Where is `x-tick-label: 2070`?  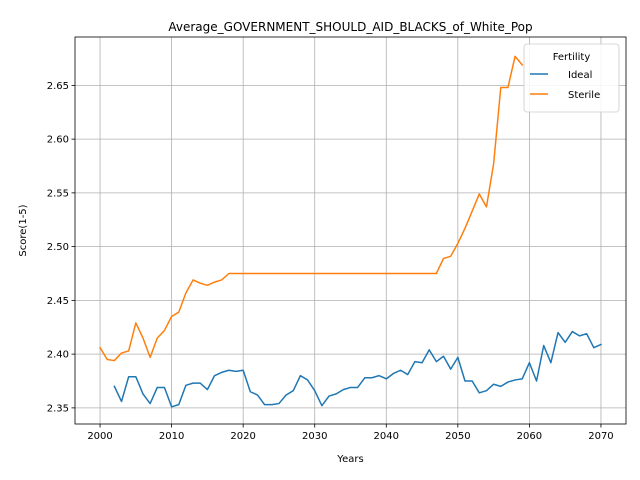
x-tick-label: 2070 is located at coordinates (600, 436).